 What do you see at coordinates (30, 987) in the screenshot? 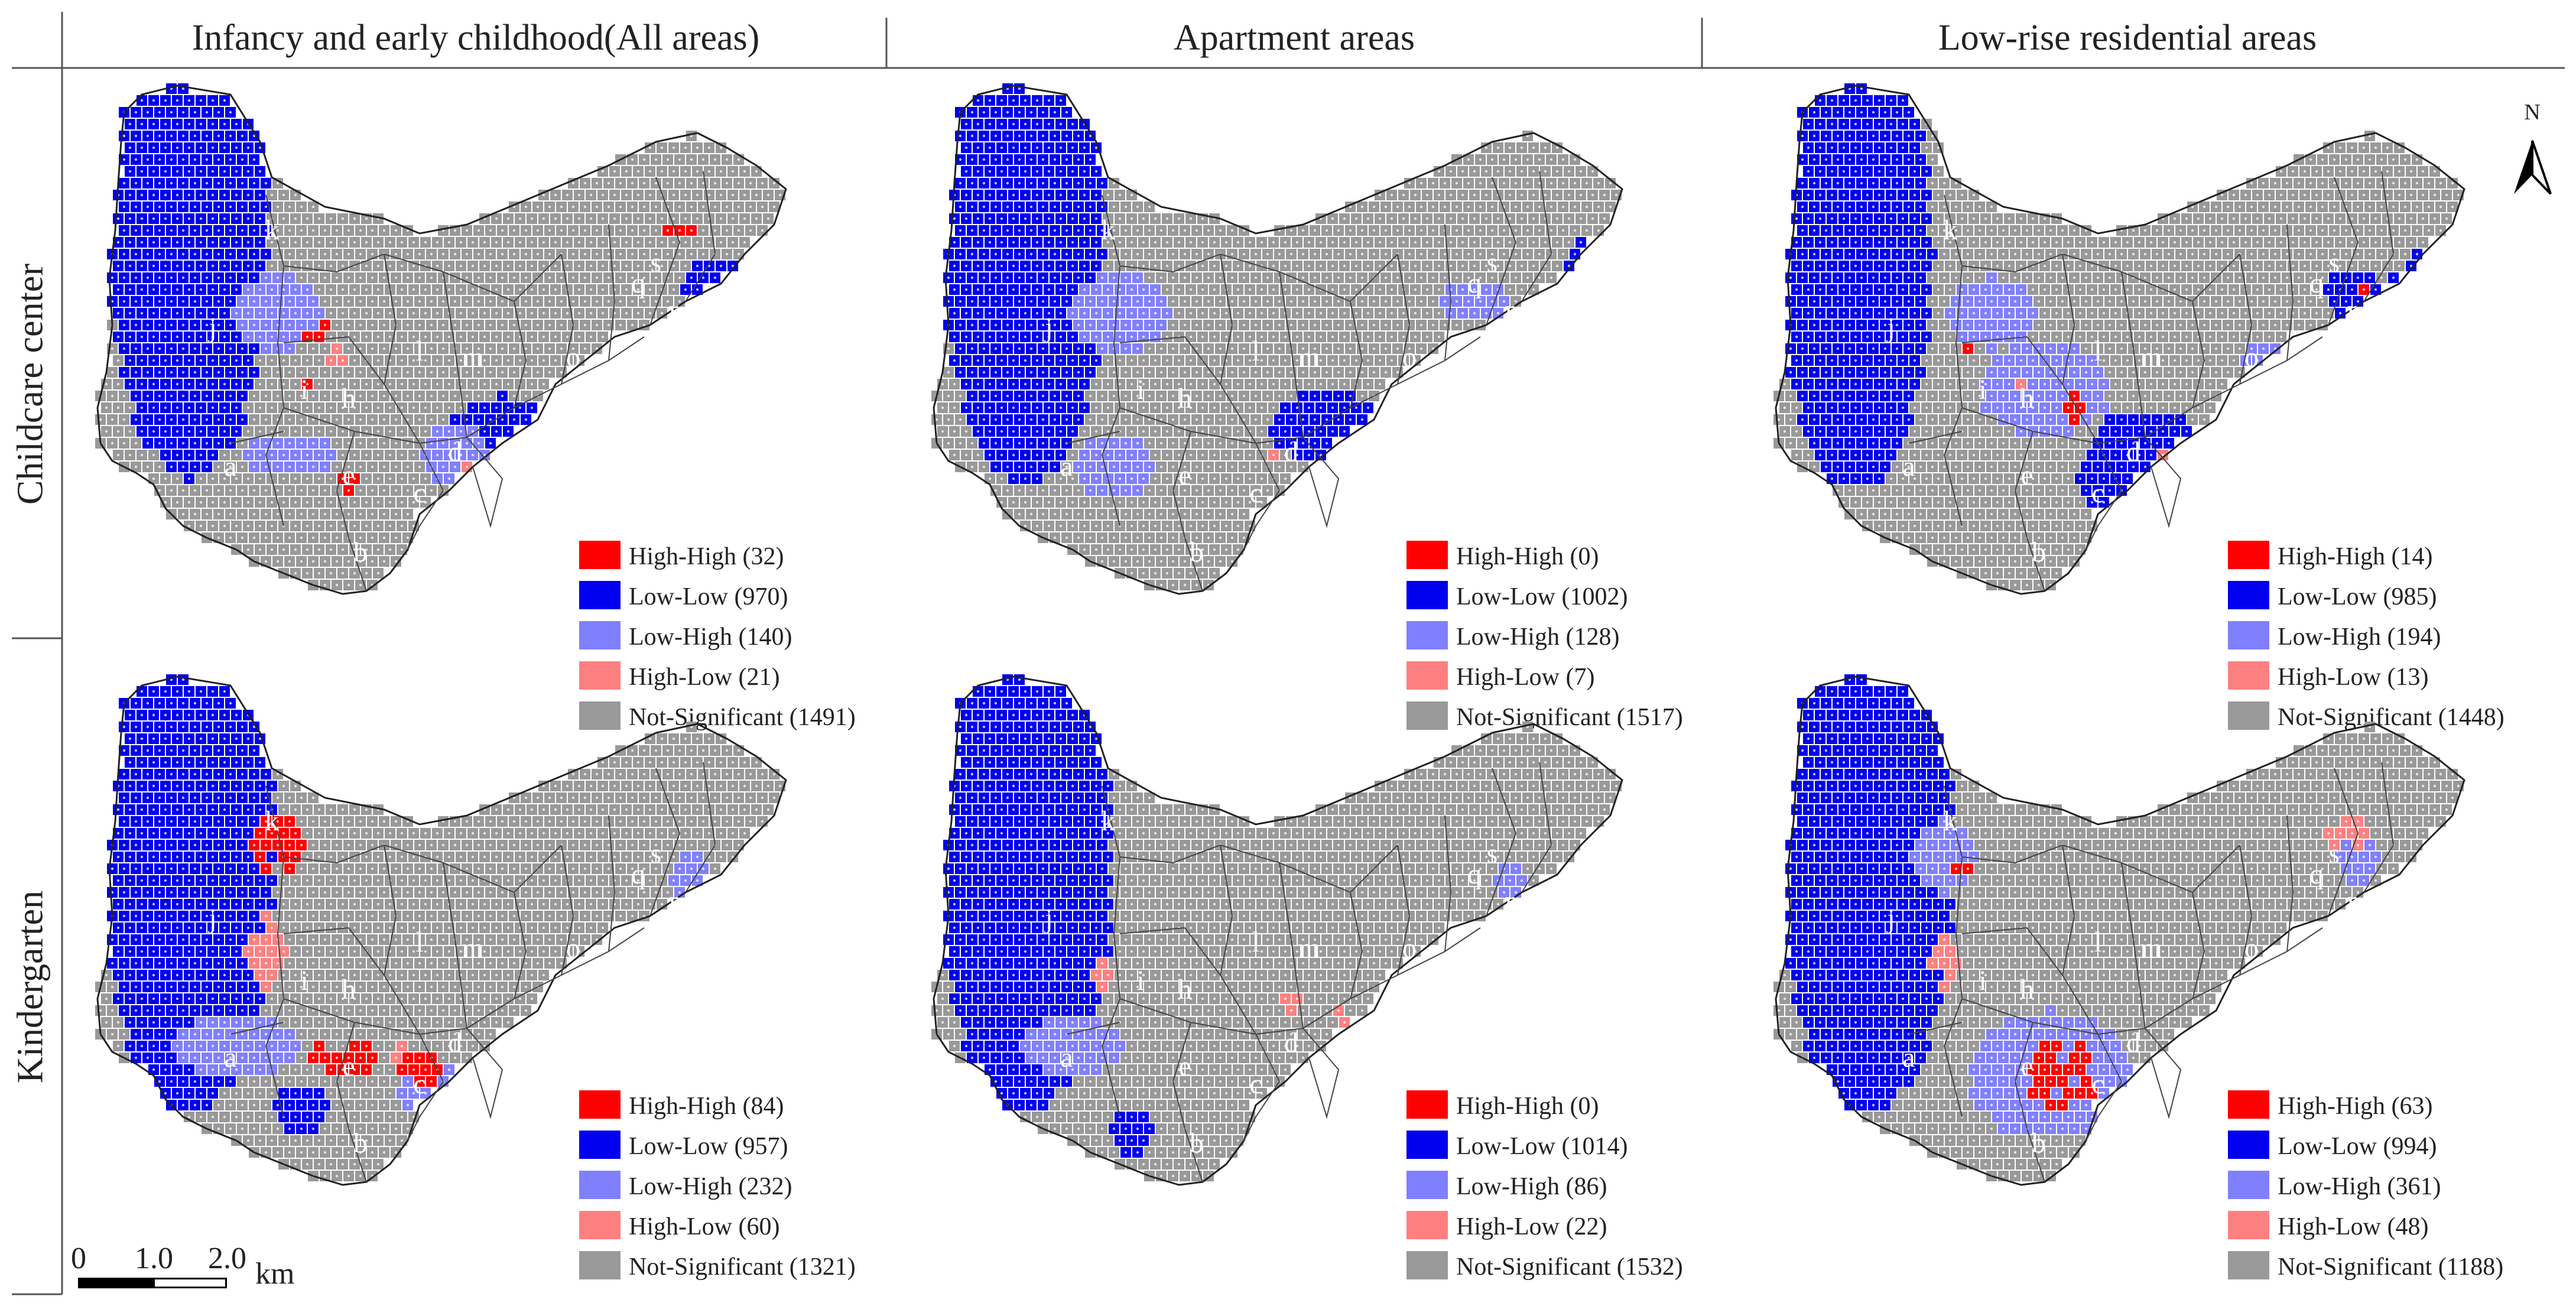
I see `row-title-kindergarten: Kindergarten` at bounding box center [30, 987].